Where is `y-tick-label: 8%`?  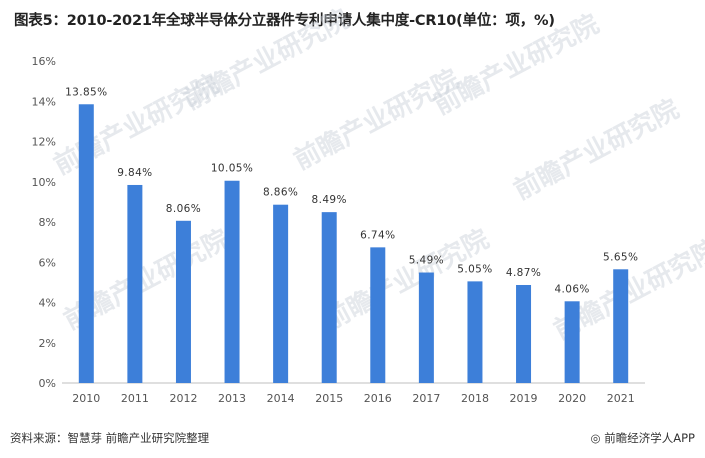 y-tick-label: 8% is located at coordinates (47, 222).